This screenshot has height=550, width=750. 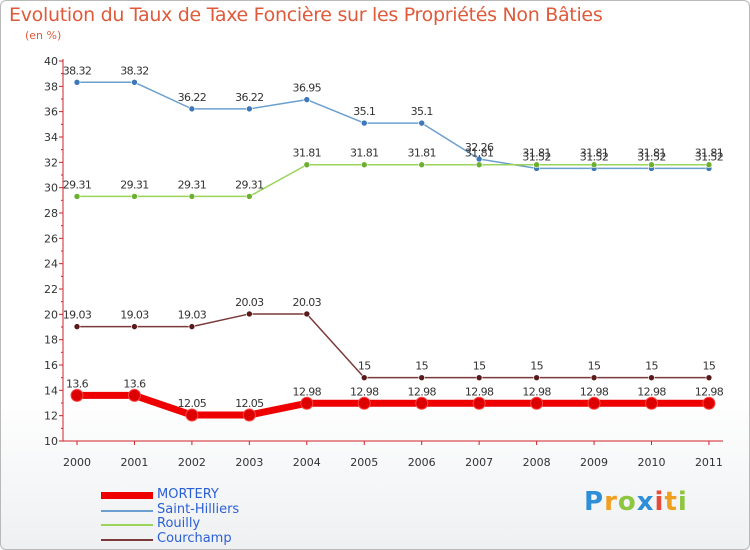 What do you see at coordinates (43, 35) in the screenshot?
I see `y-axis-unit-label: (en %)` at bounding box center [43, 35].